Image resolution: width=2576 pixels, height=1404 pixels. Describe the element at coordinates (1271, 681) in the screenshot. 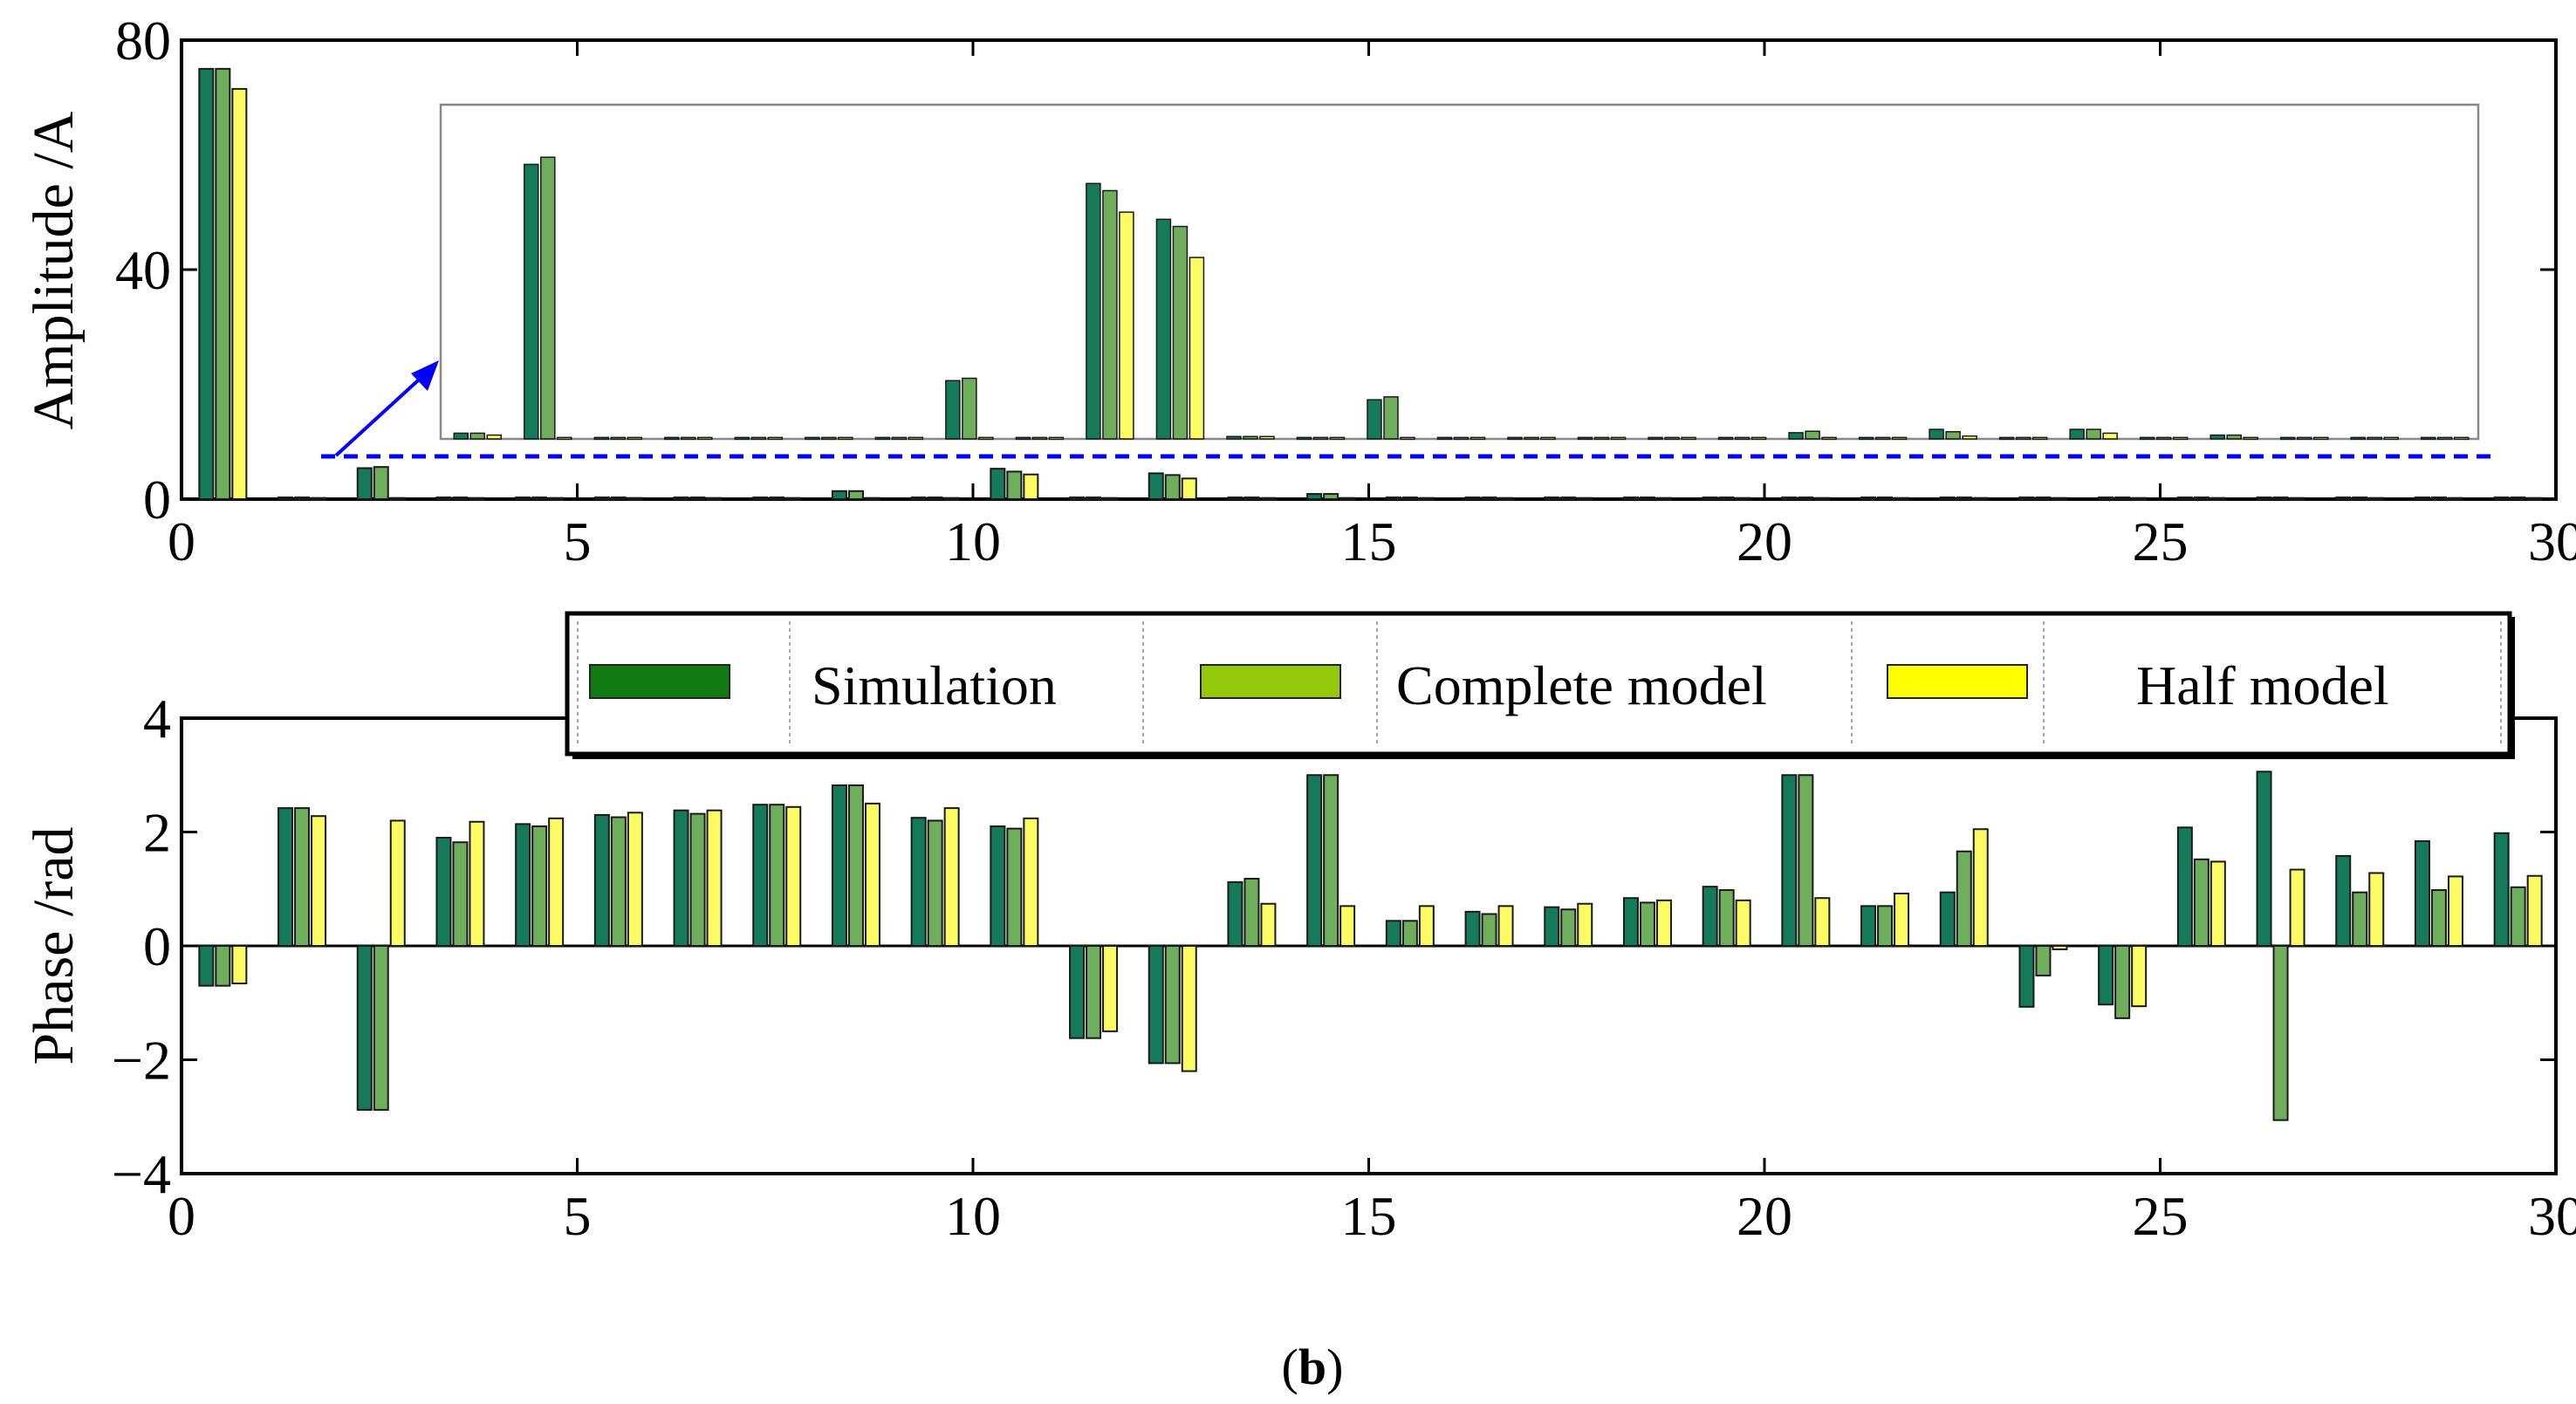

I see `legend-swatch-complete-model` at that location.